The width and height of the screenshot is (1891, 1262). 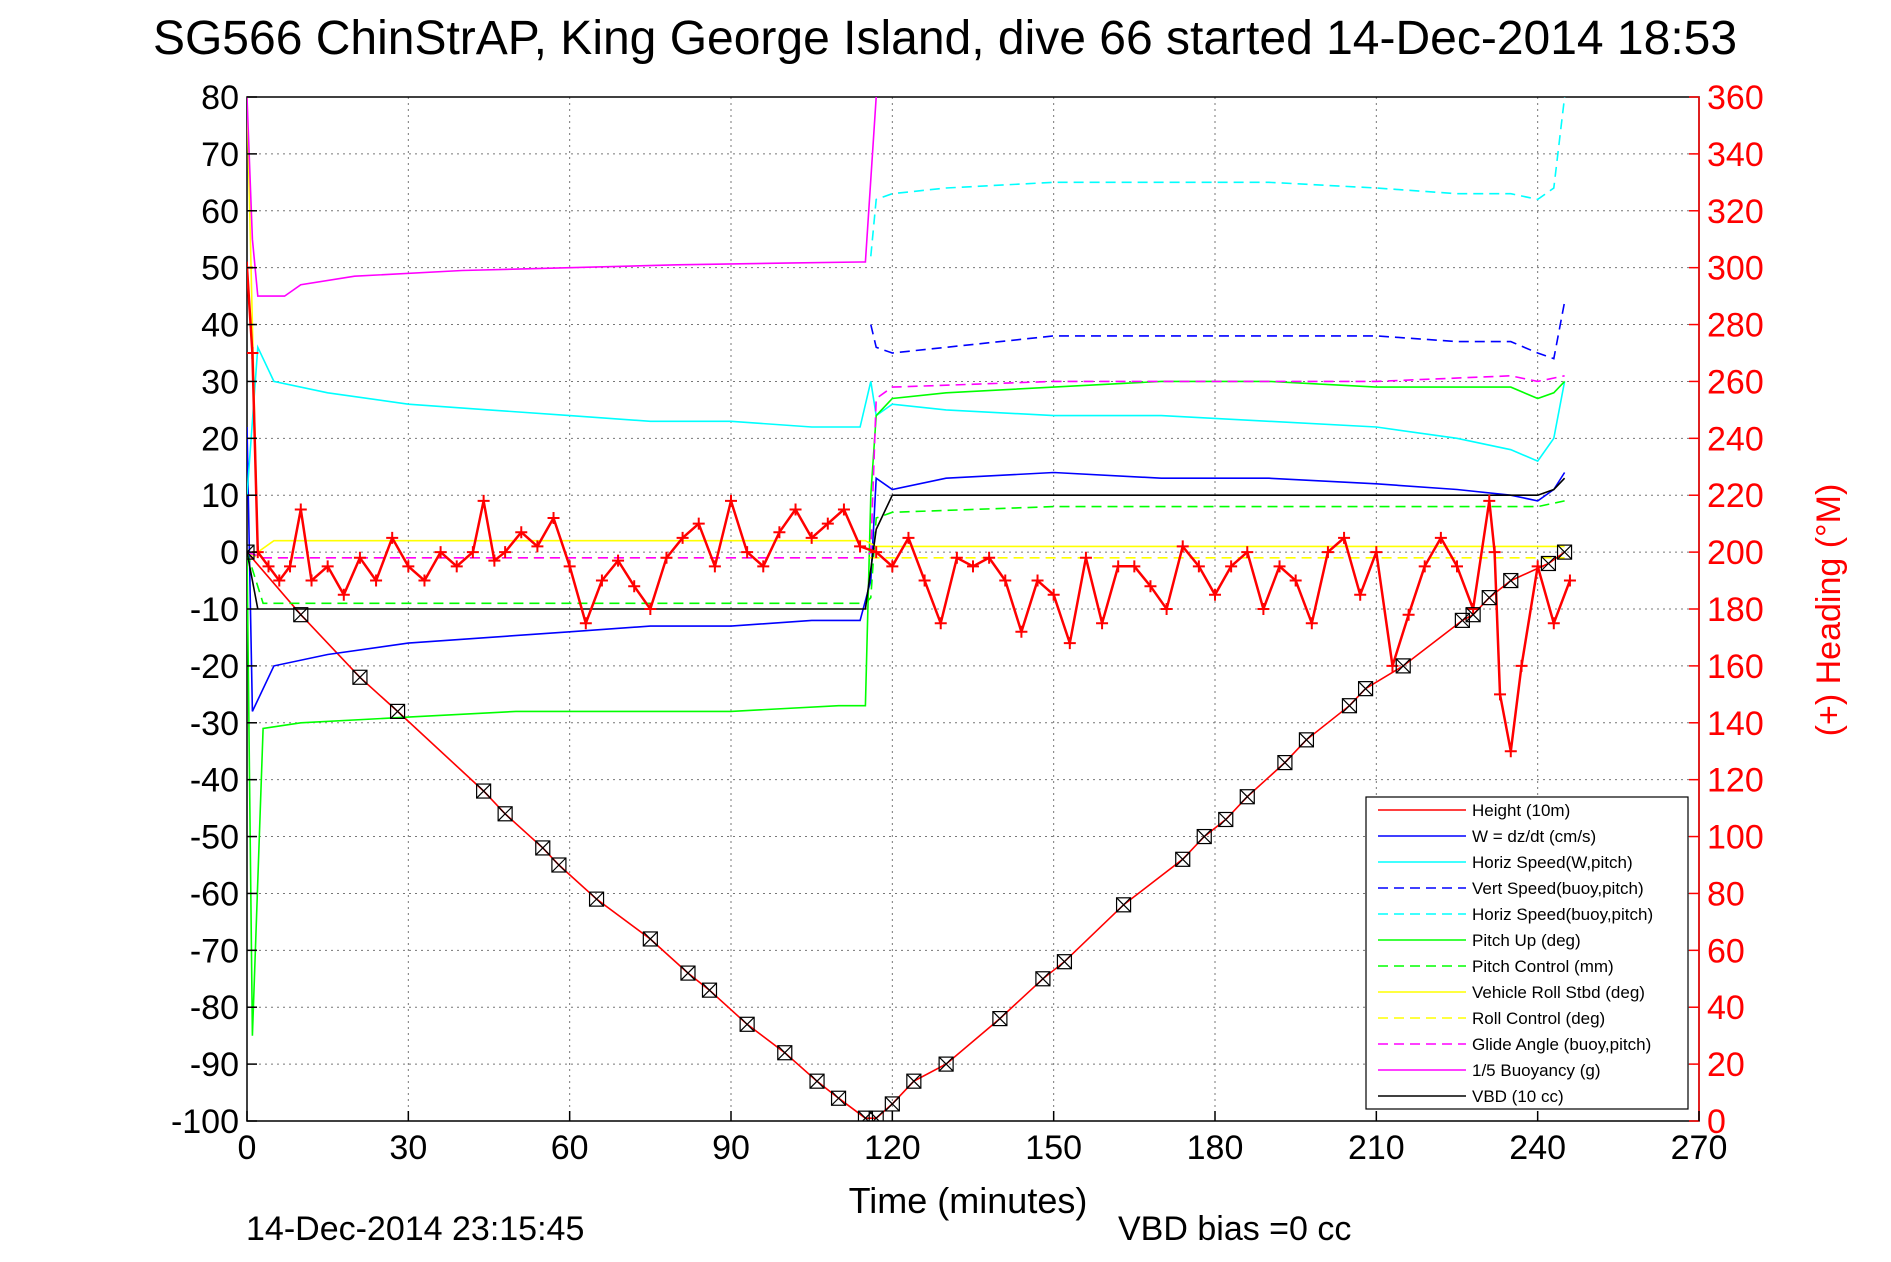 What do you see at coordinates (1735, 382) in the screenshot?
I see `right-tick-label: 260` at bounding box center [1735, 382].